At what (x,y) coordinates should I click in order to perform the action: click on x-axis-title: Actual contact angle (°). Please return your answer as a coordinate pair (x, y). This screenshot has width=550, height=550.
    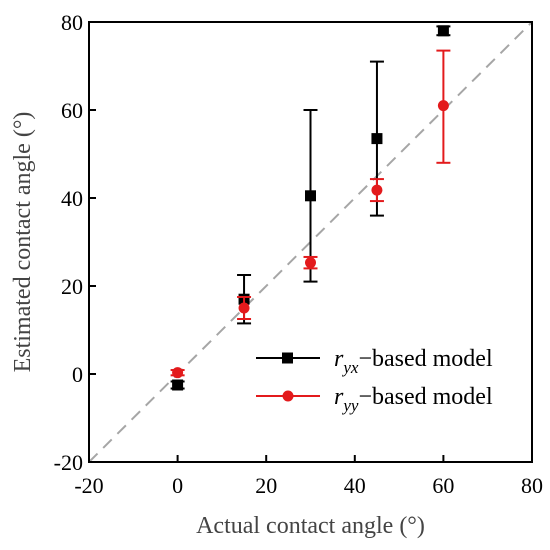
    Looking at the image, I should click on (310, 526).